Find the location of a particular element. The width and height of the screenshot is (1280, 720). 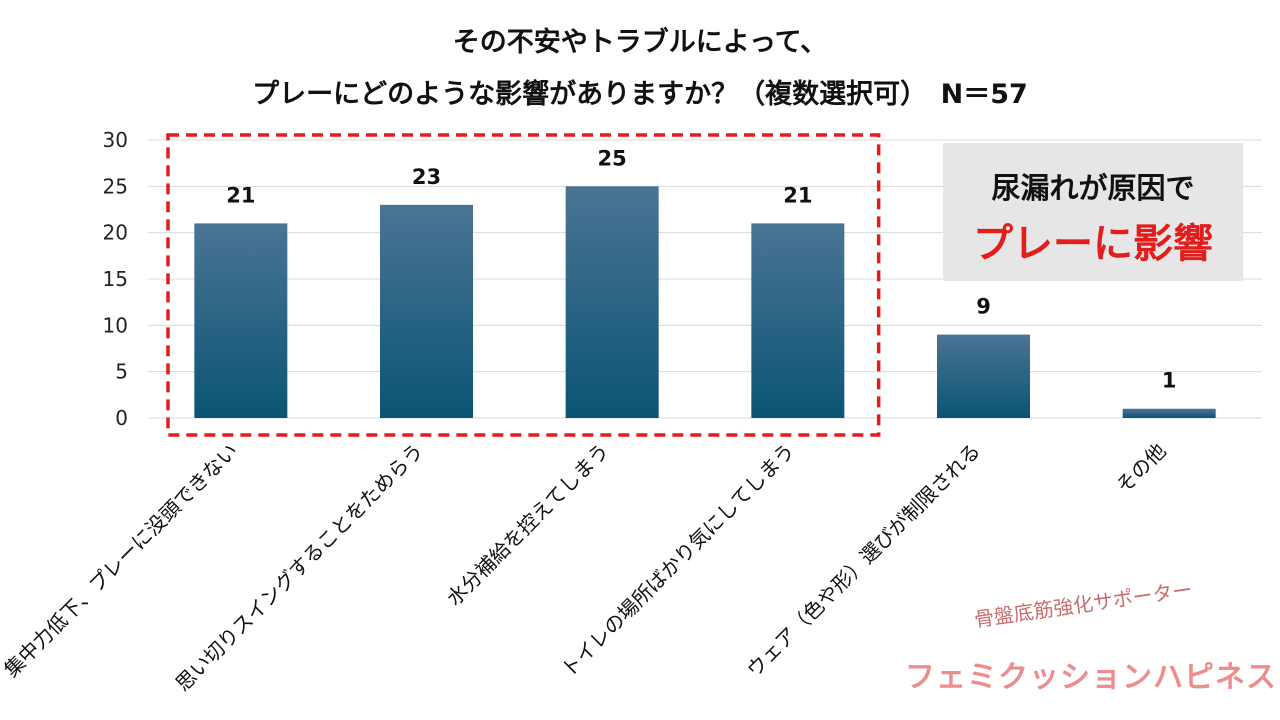

y-tick-label: 20 is located at coordinates (115, 233).